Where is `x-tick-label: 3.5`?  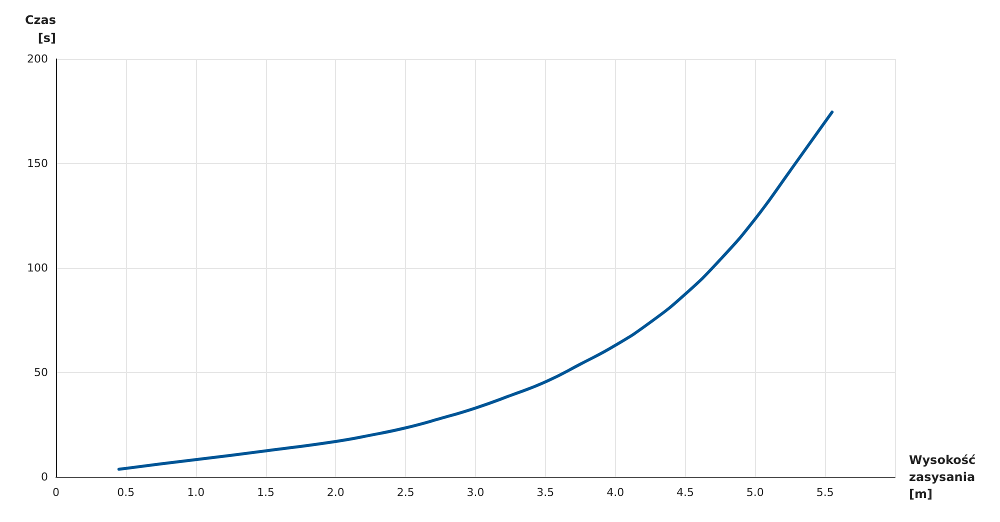 x-tick-label: 3.5 is located at coordinates (545, 492).